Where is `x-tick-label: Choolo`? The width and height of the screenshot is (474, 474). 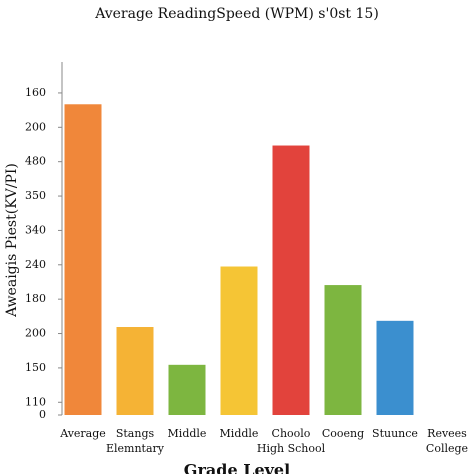
x-tick-label: Choolo is located at coordinates (291, 433).